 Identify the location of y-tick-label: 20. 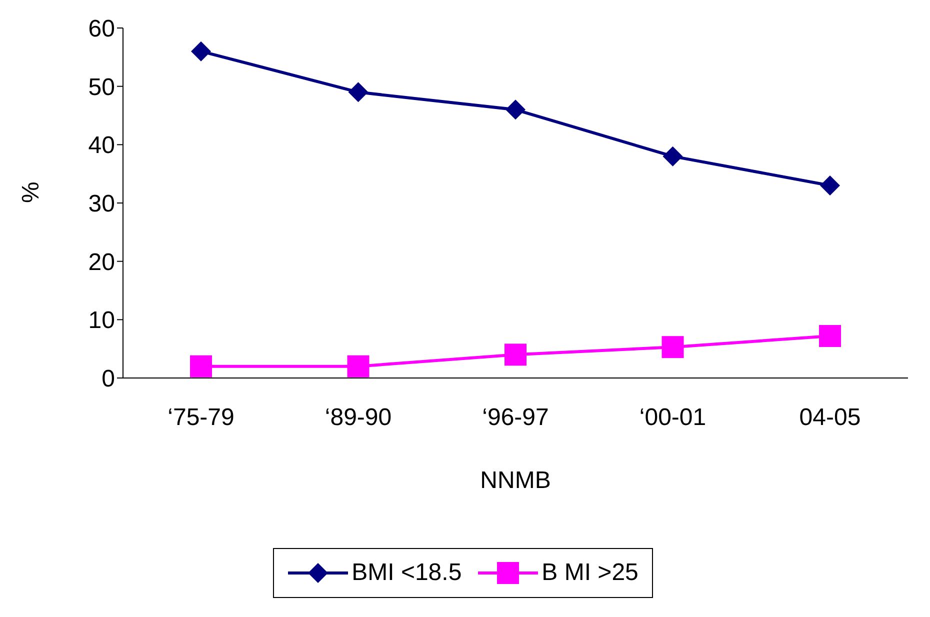
(101, 262).